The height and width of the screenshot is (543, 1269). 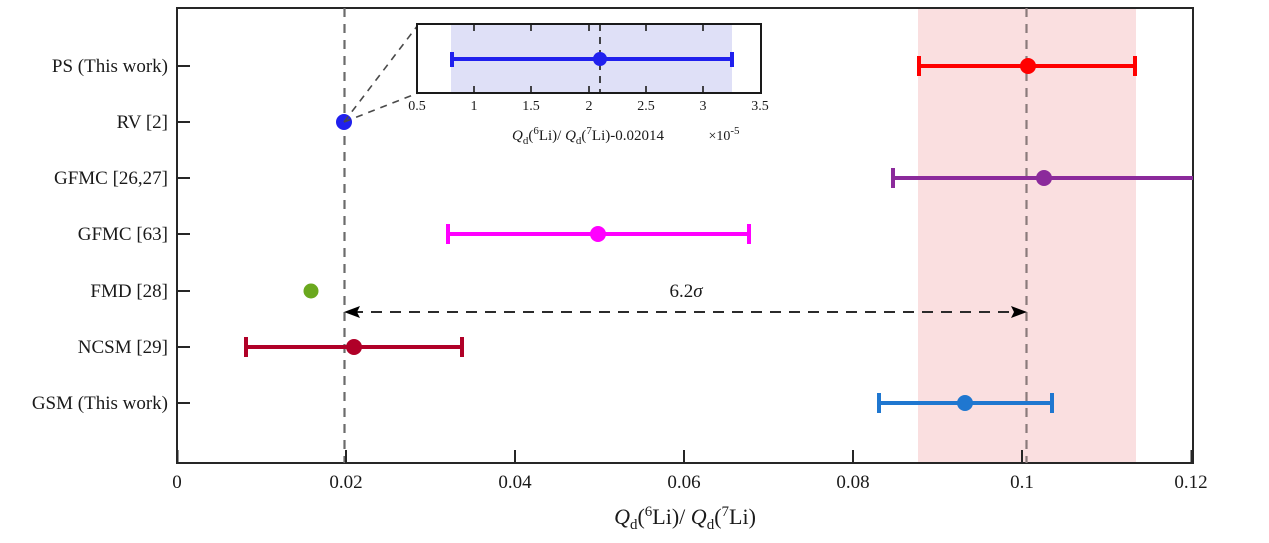 What do you see at coordinates (640, 516) in the screenshot?
I see `x-axis-label-open1: (` at bounding box center [640, 516].